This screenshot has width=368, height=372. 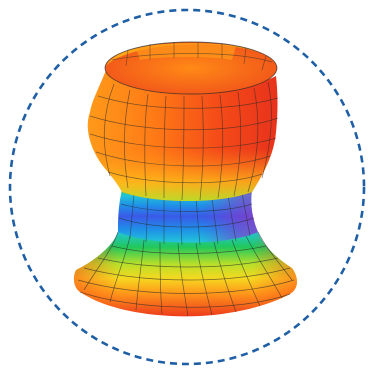 What do you see at coordinates (186, 219) in the screenshot?
I see `stem-mesh` at bounding box center [186, 219].